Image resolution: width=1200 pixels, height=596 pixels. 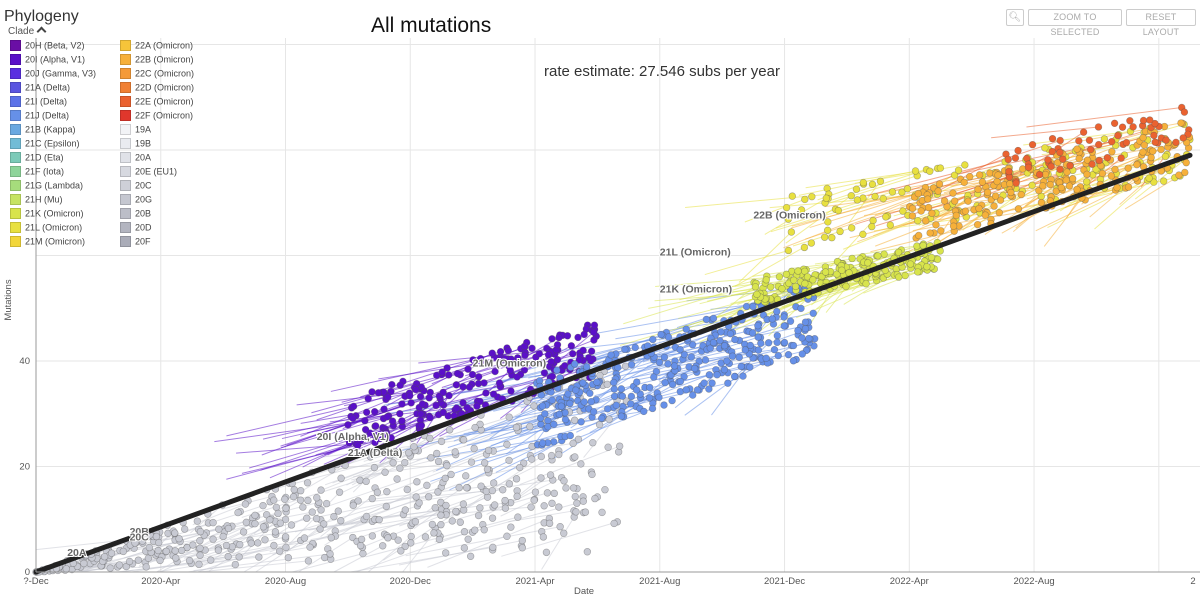 I want to click on x-tick-label: 2021-Aug, so click(x=659, y=581).